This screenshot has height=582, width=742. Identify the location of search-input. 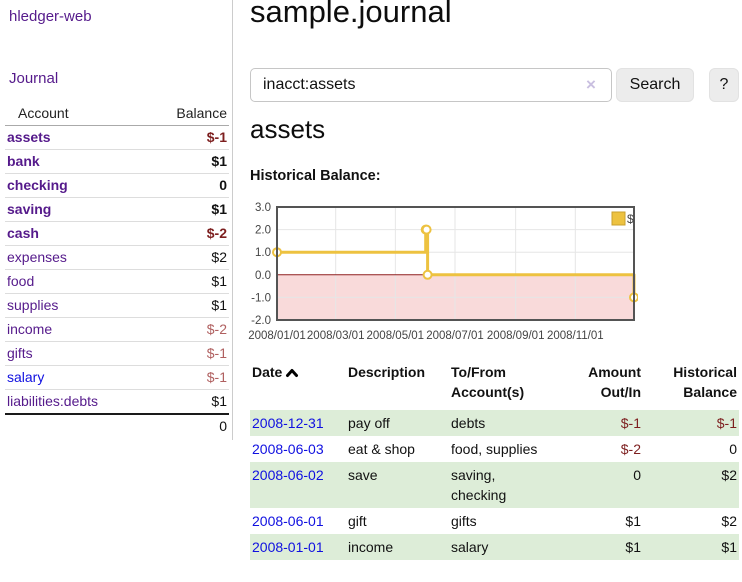
(431, 85).